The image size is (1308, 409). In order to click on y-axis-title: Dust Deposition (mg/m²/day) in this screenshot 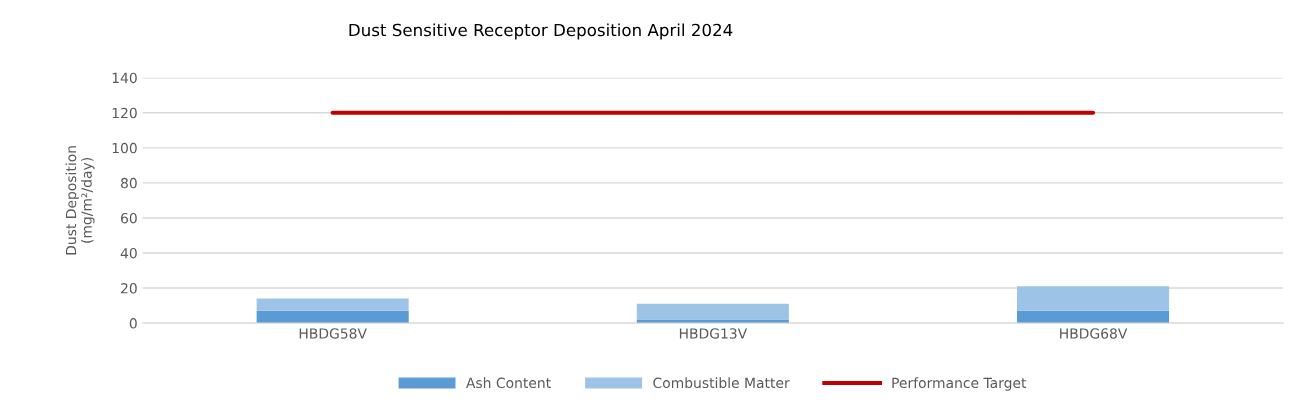, I will do `click(80, 200)`.